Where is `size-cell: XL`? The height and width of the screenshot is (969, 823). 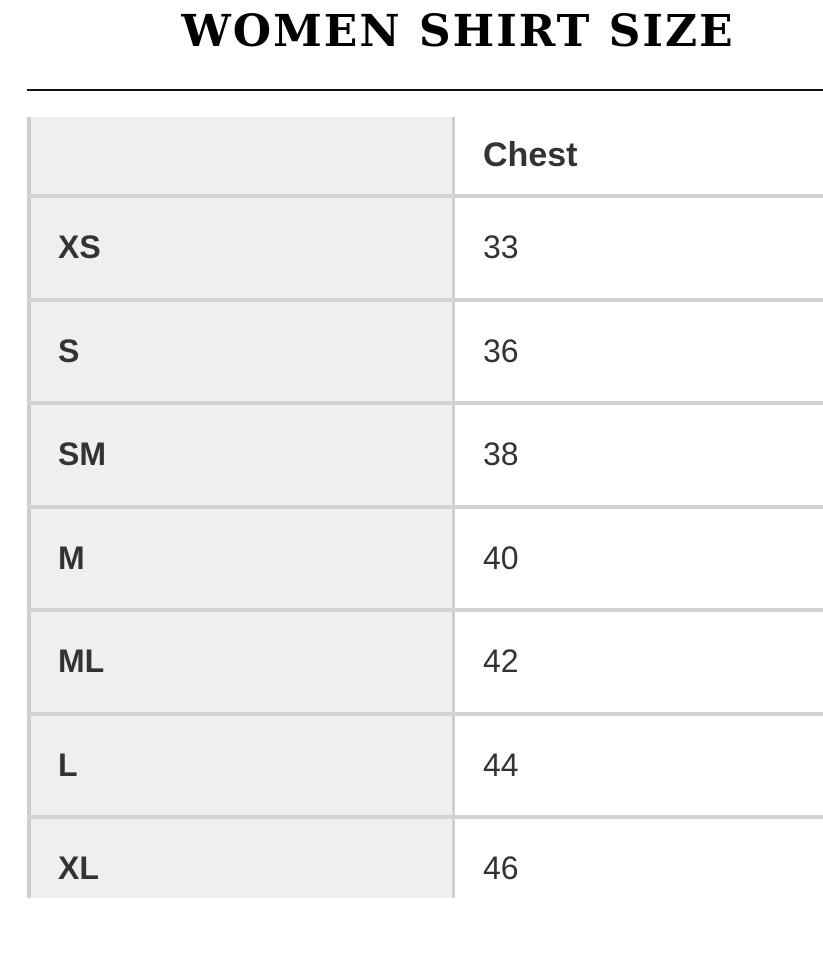
size-cell: XL is located at coordinates (241, 858).